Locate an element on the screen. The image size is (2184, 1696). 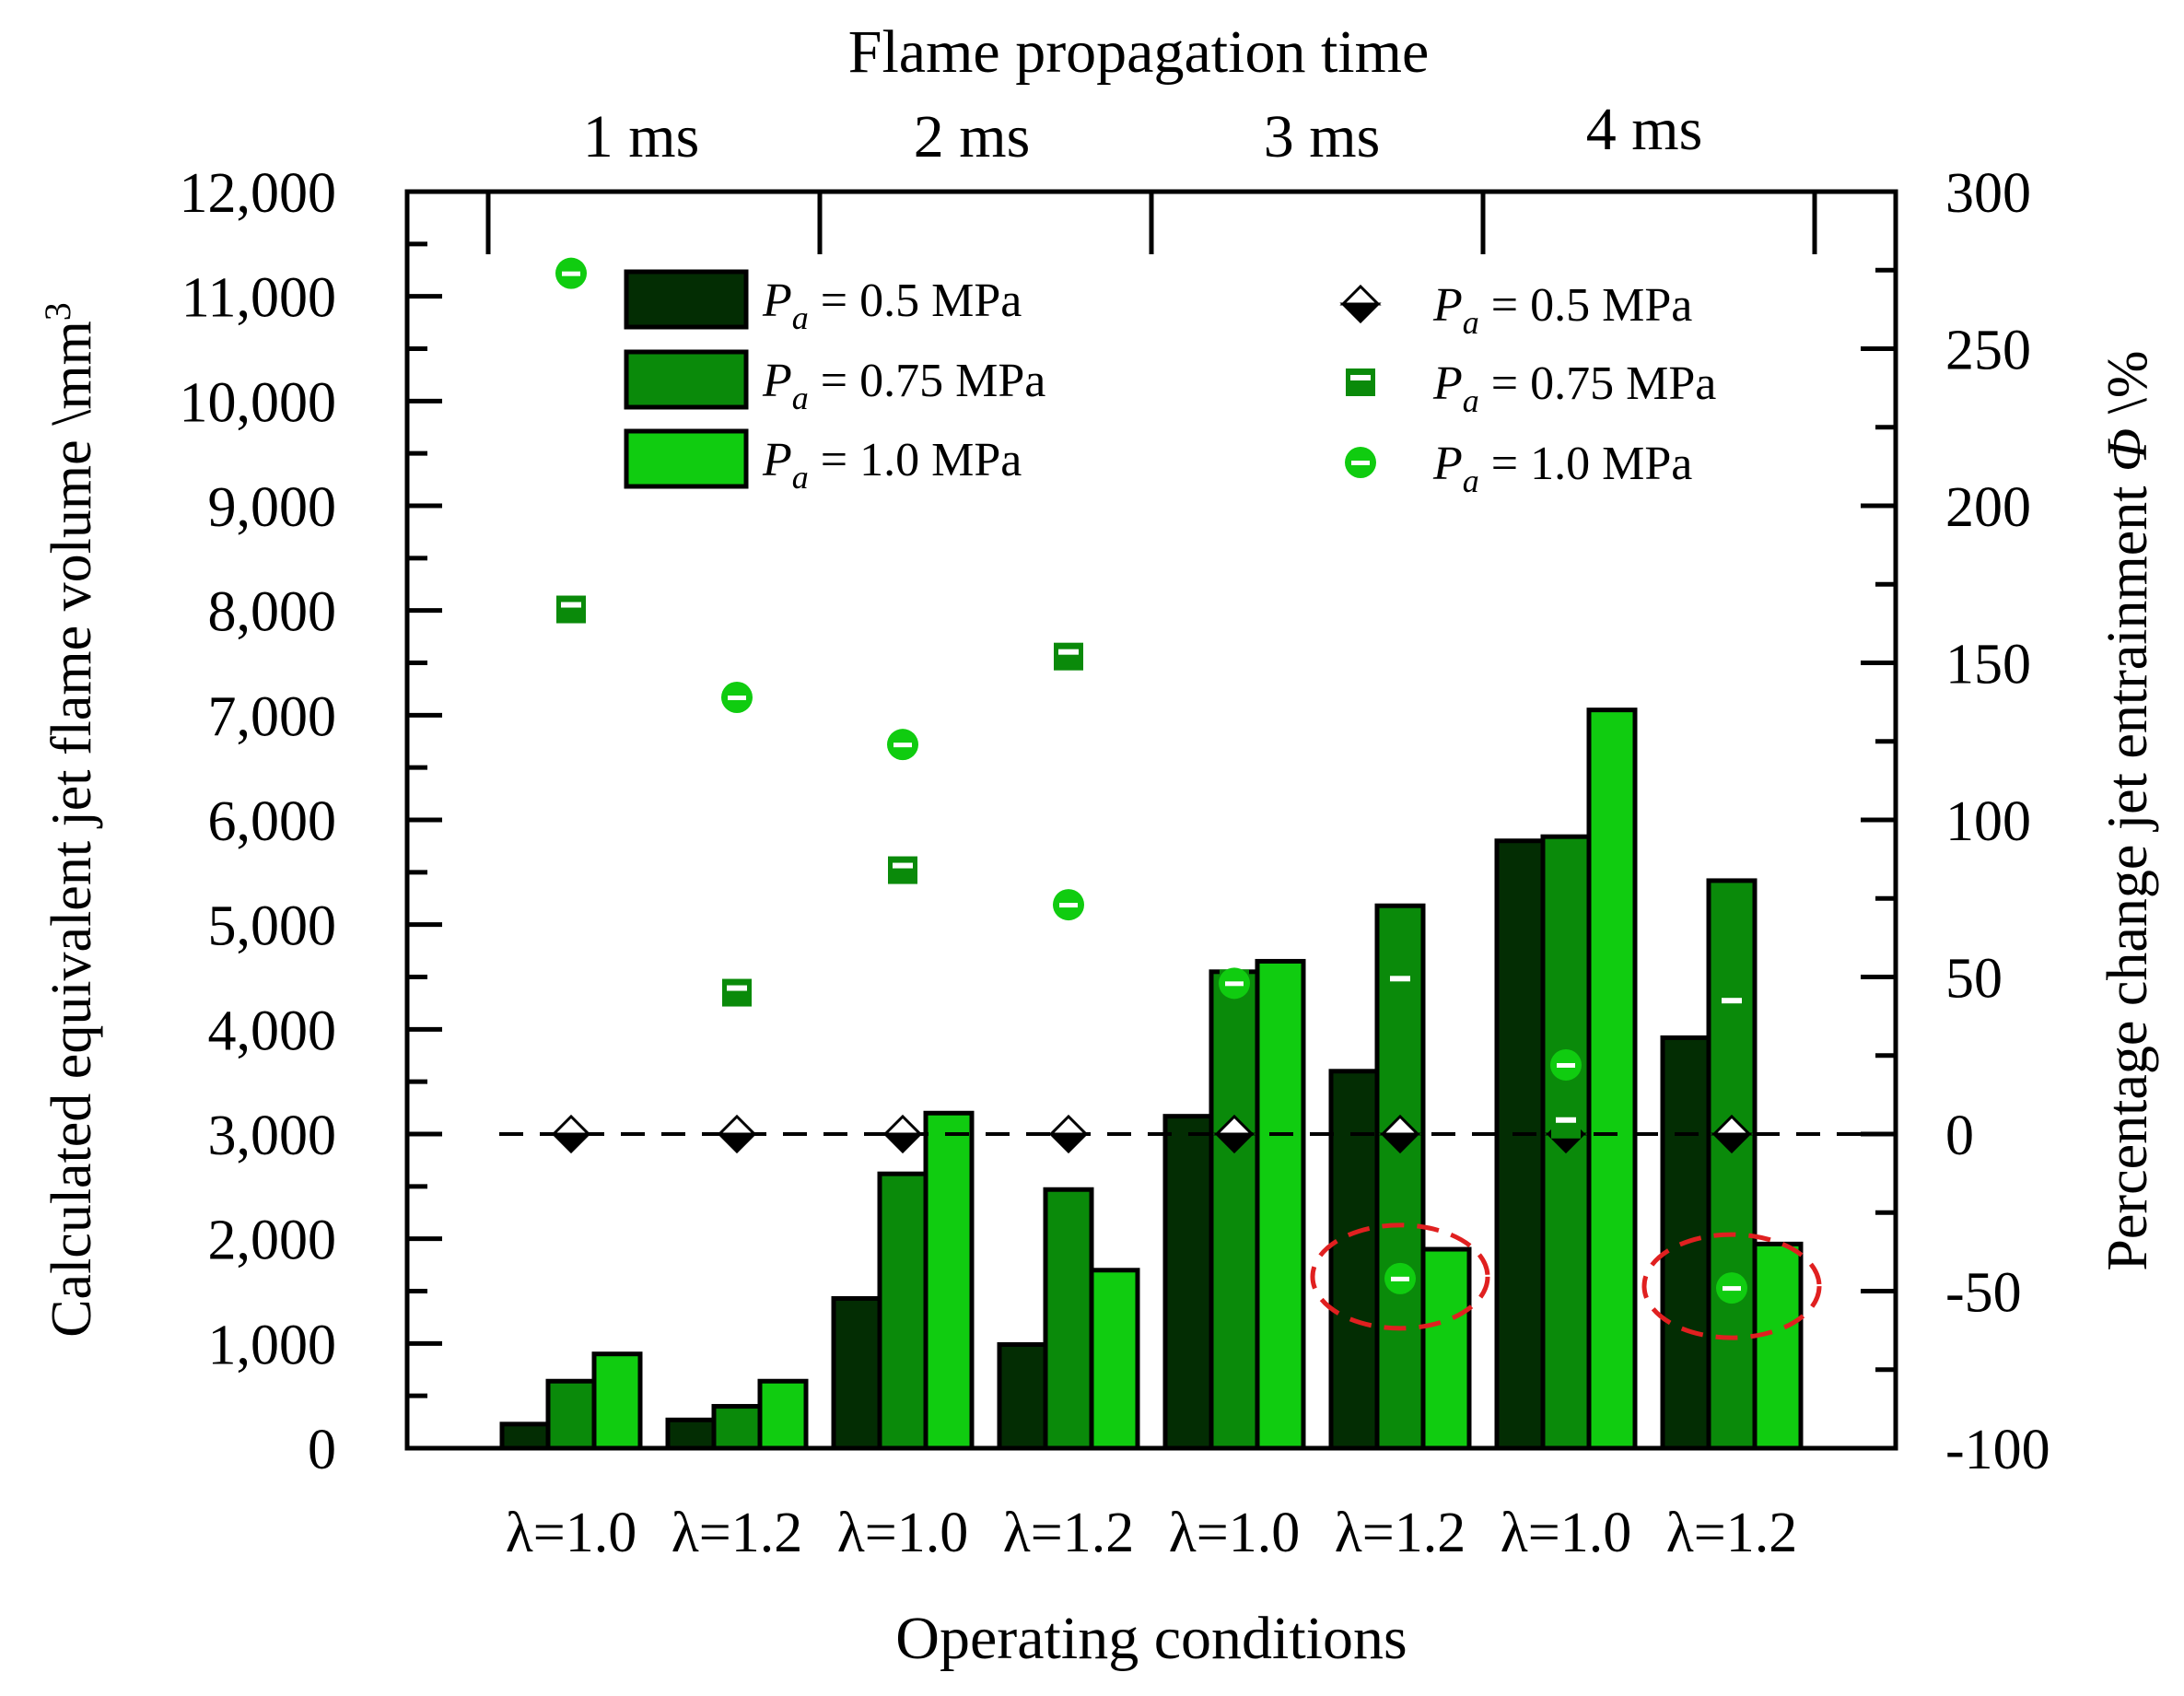
group-label: 3 ms is located at coordinates (1322, 136).